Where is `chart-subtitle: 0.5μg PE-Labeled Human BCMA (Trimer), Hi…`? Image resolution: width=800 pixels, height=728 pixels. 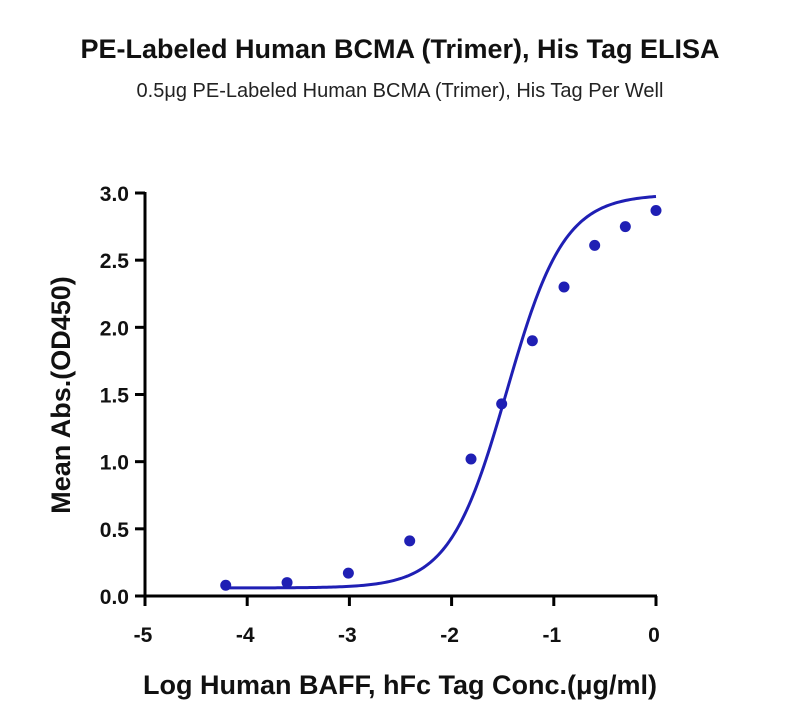 chart-subtitle: 0.5μg PE-Labeled Human BCMA (Trimer), Hi… is located at coordinates (400, 91).